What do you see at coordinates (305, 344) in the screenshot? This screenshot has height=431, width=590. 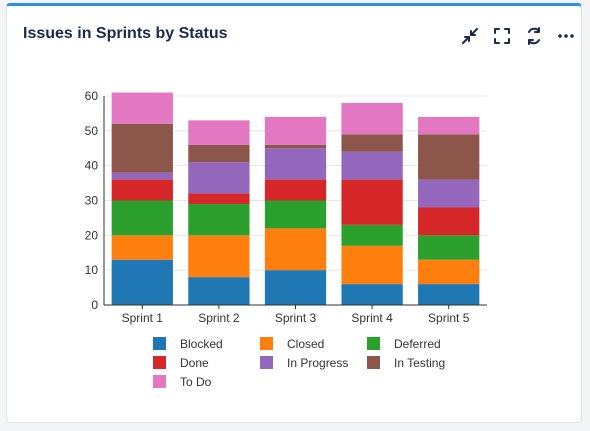 I see `legend-label: Closed` at bounding box center [305, 344].